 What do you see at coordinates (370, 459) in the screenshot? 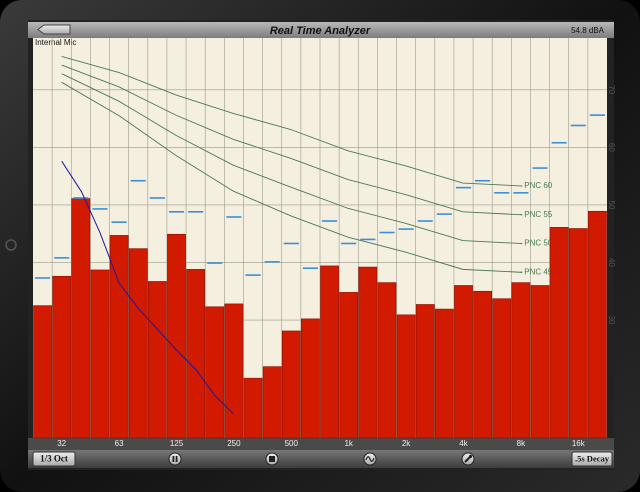
I see `curve-button` at bounding box center [370, 459].